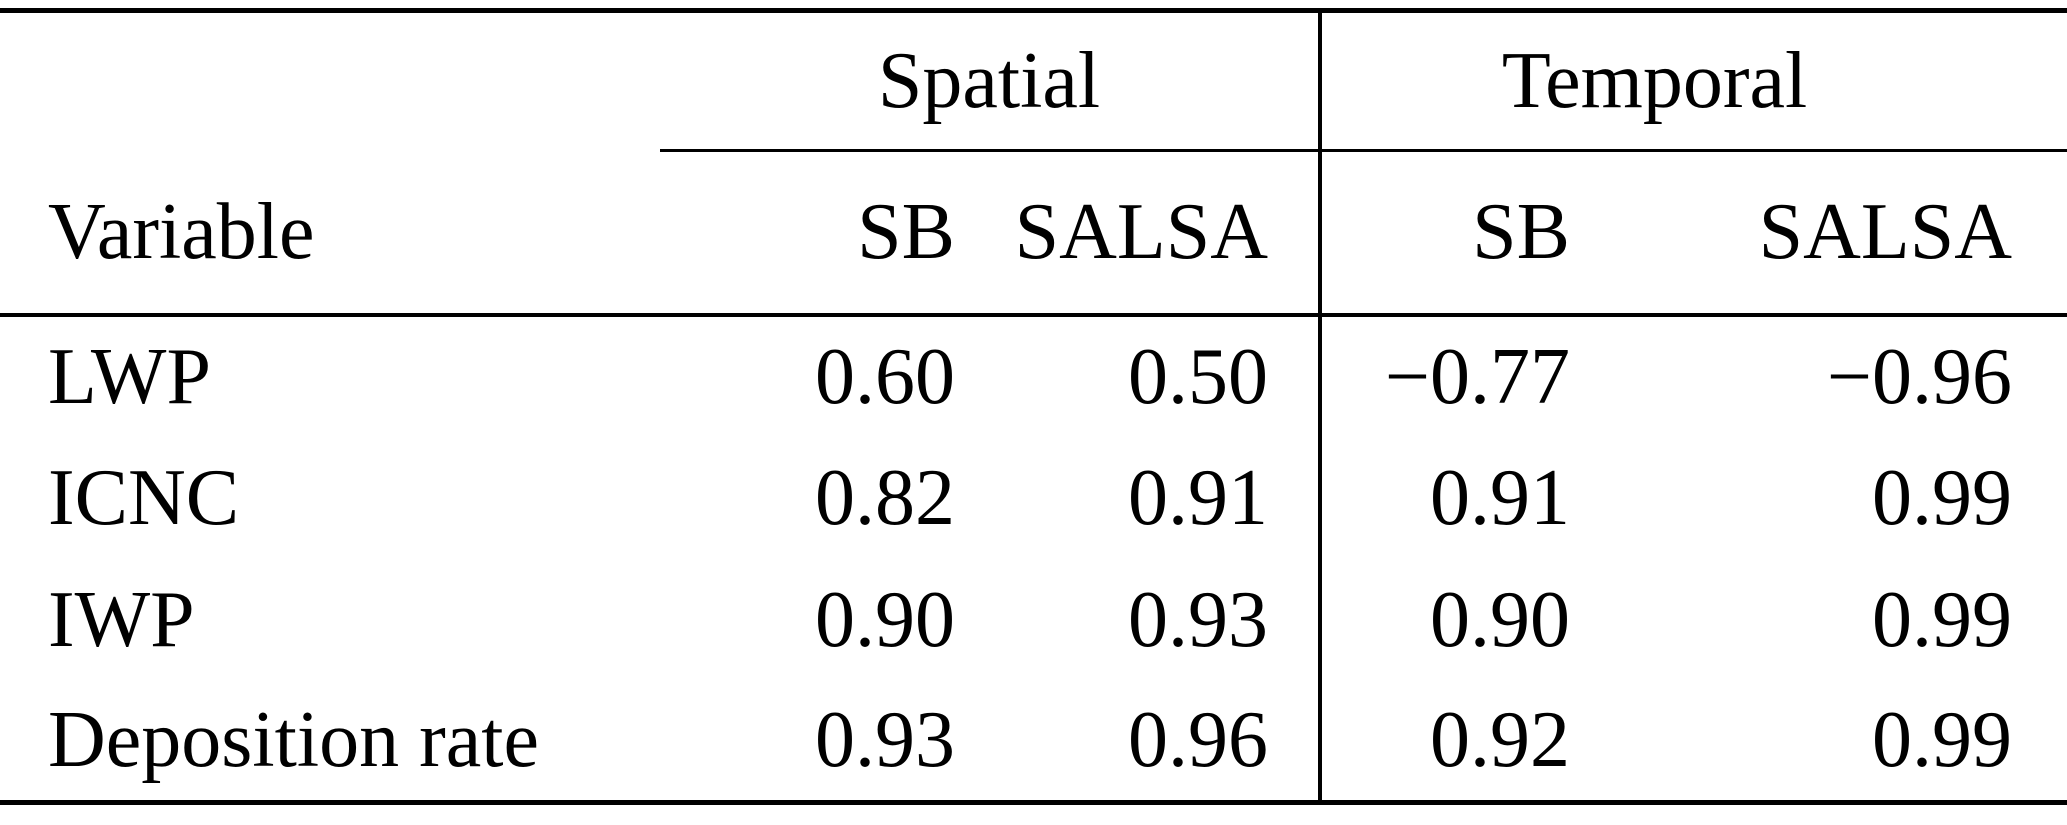 The image size is (2067, 825). I want to click on value-cell: 0.50, so click(1198, 376).